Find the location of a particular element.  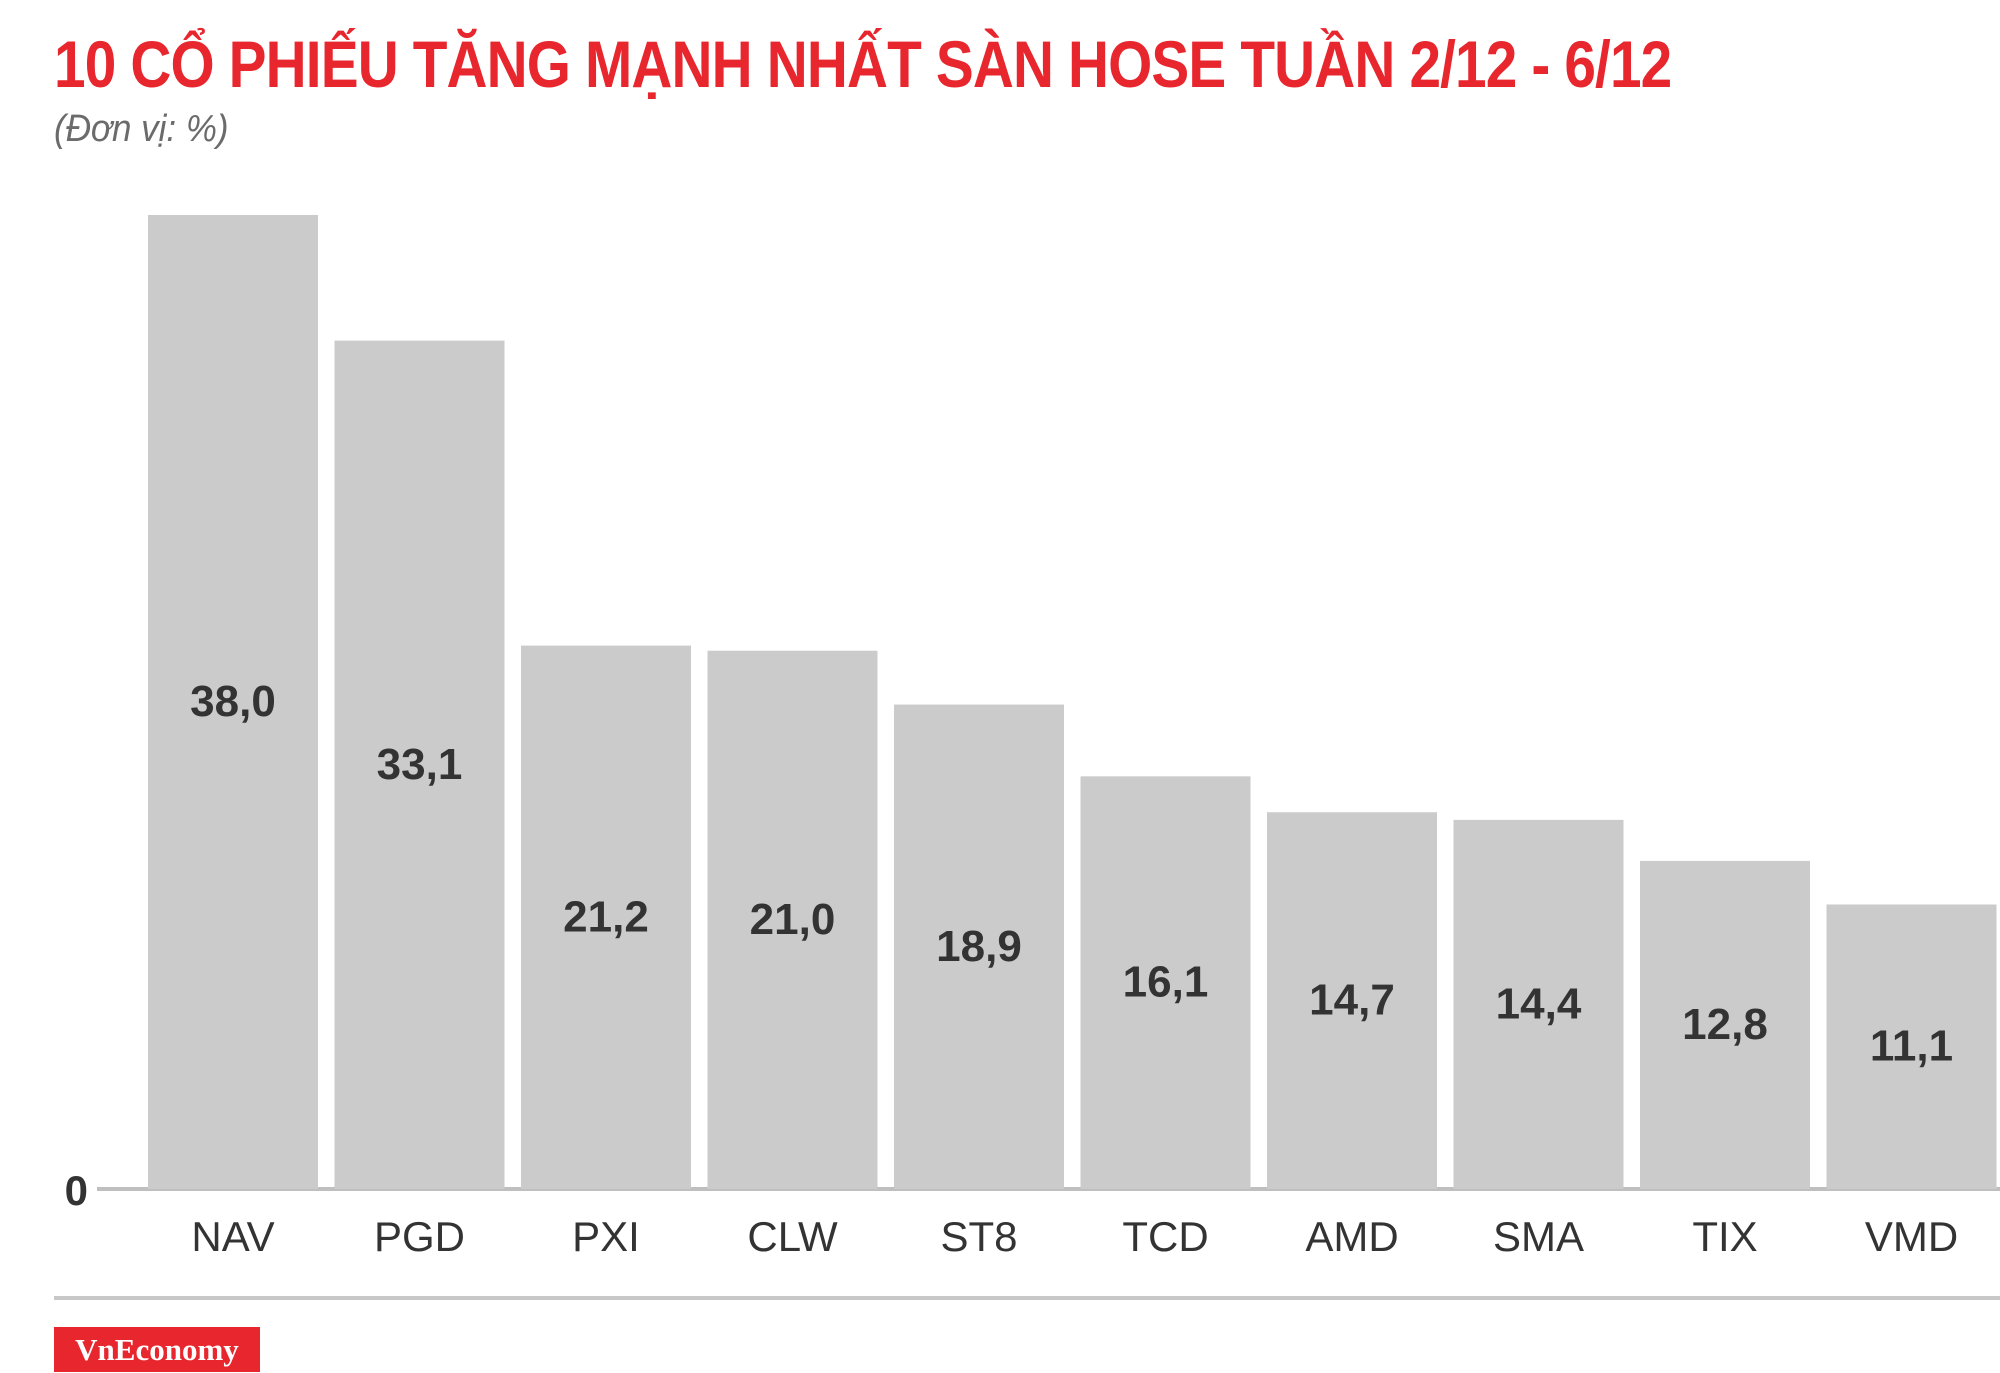

value-label-vmd: 11,1 is located at coordinates (1911, 1046).